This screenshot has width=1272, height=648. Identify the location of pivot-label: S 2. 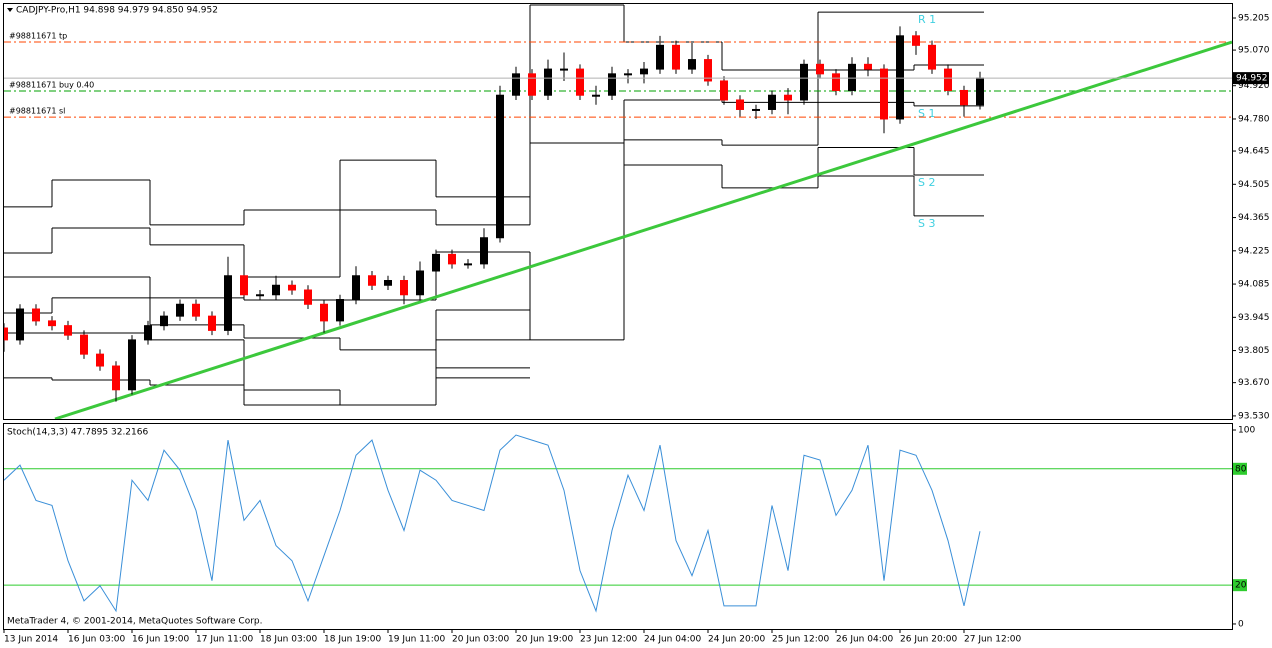
(926, 182).